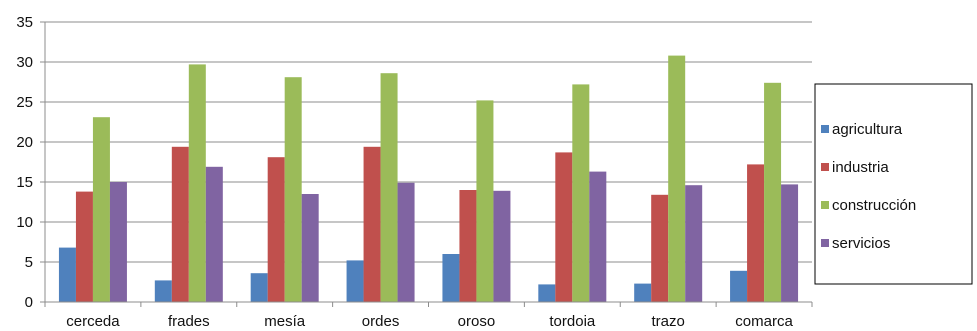 The width and height of the screenshot is (977, 331). I want to click on bar-construccin-oroso, so click(485, 201).